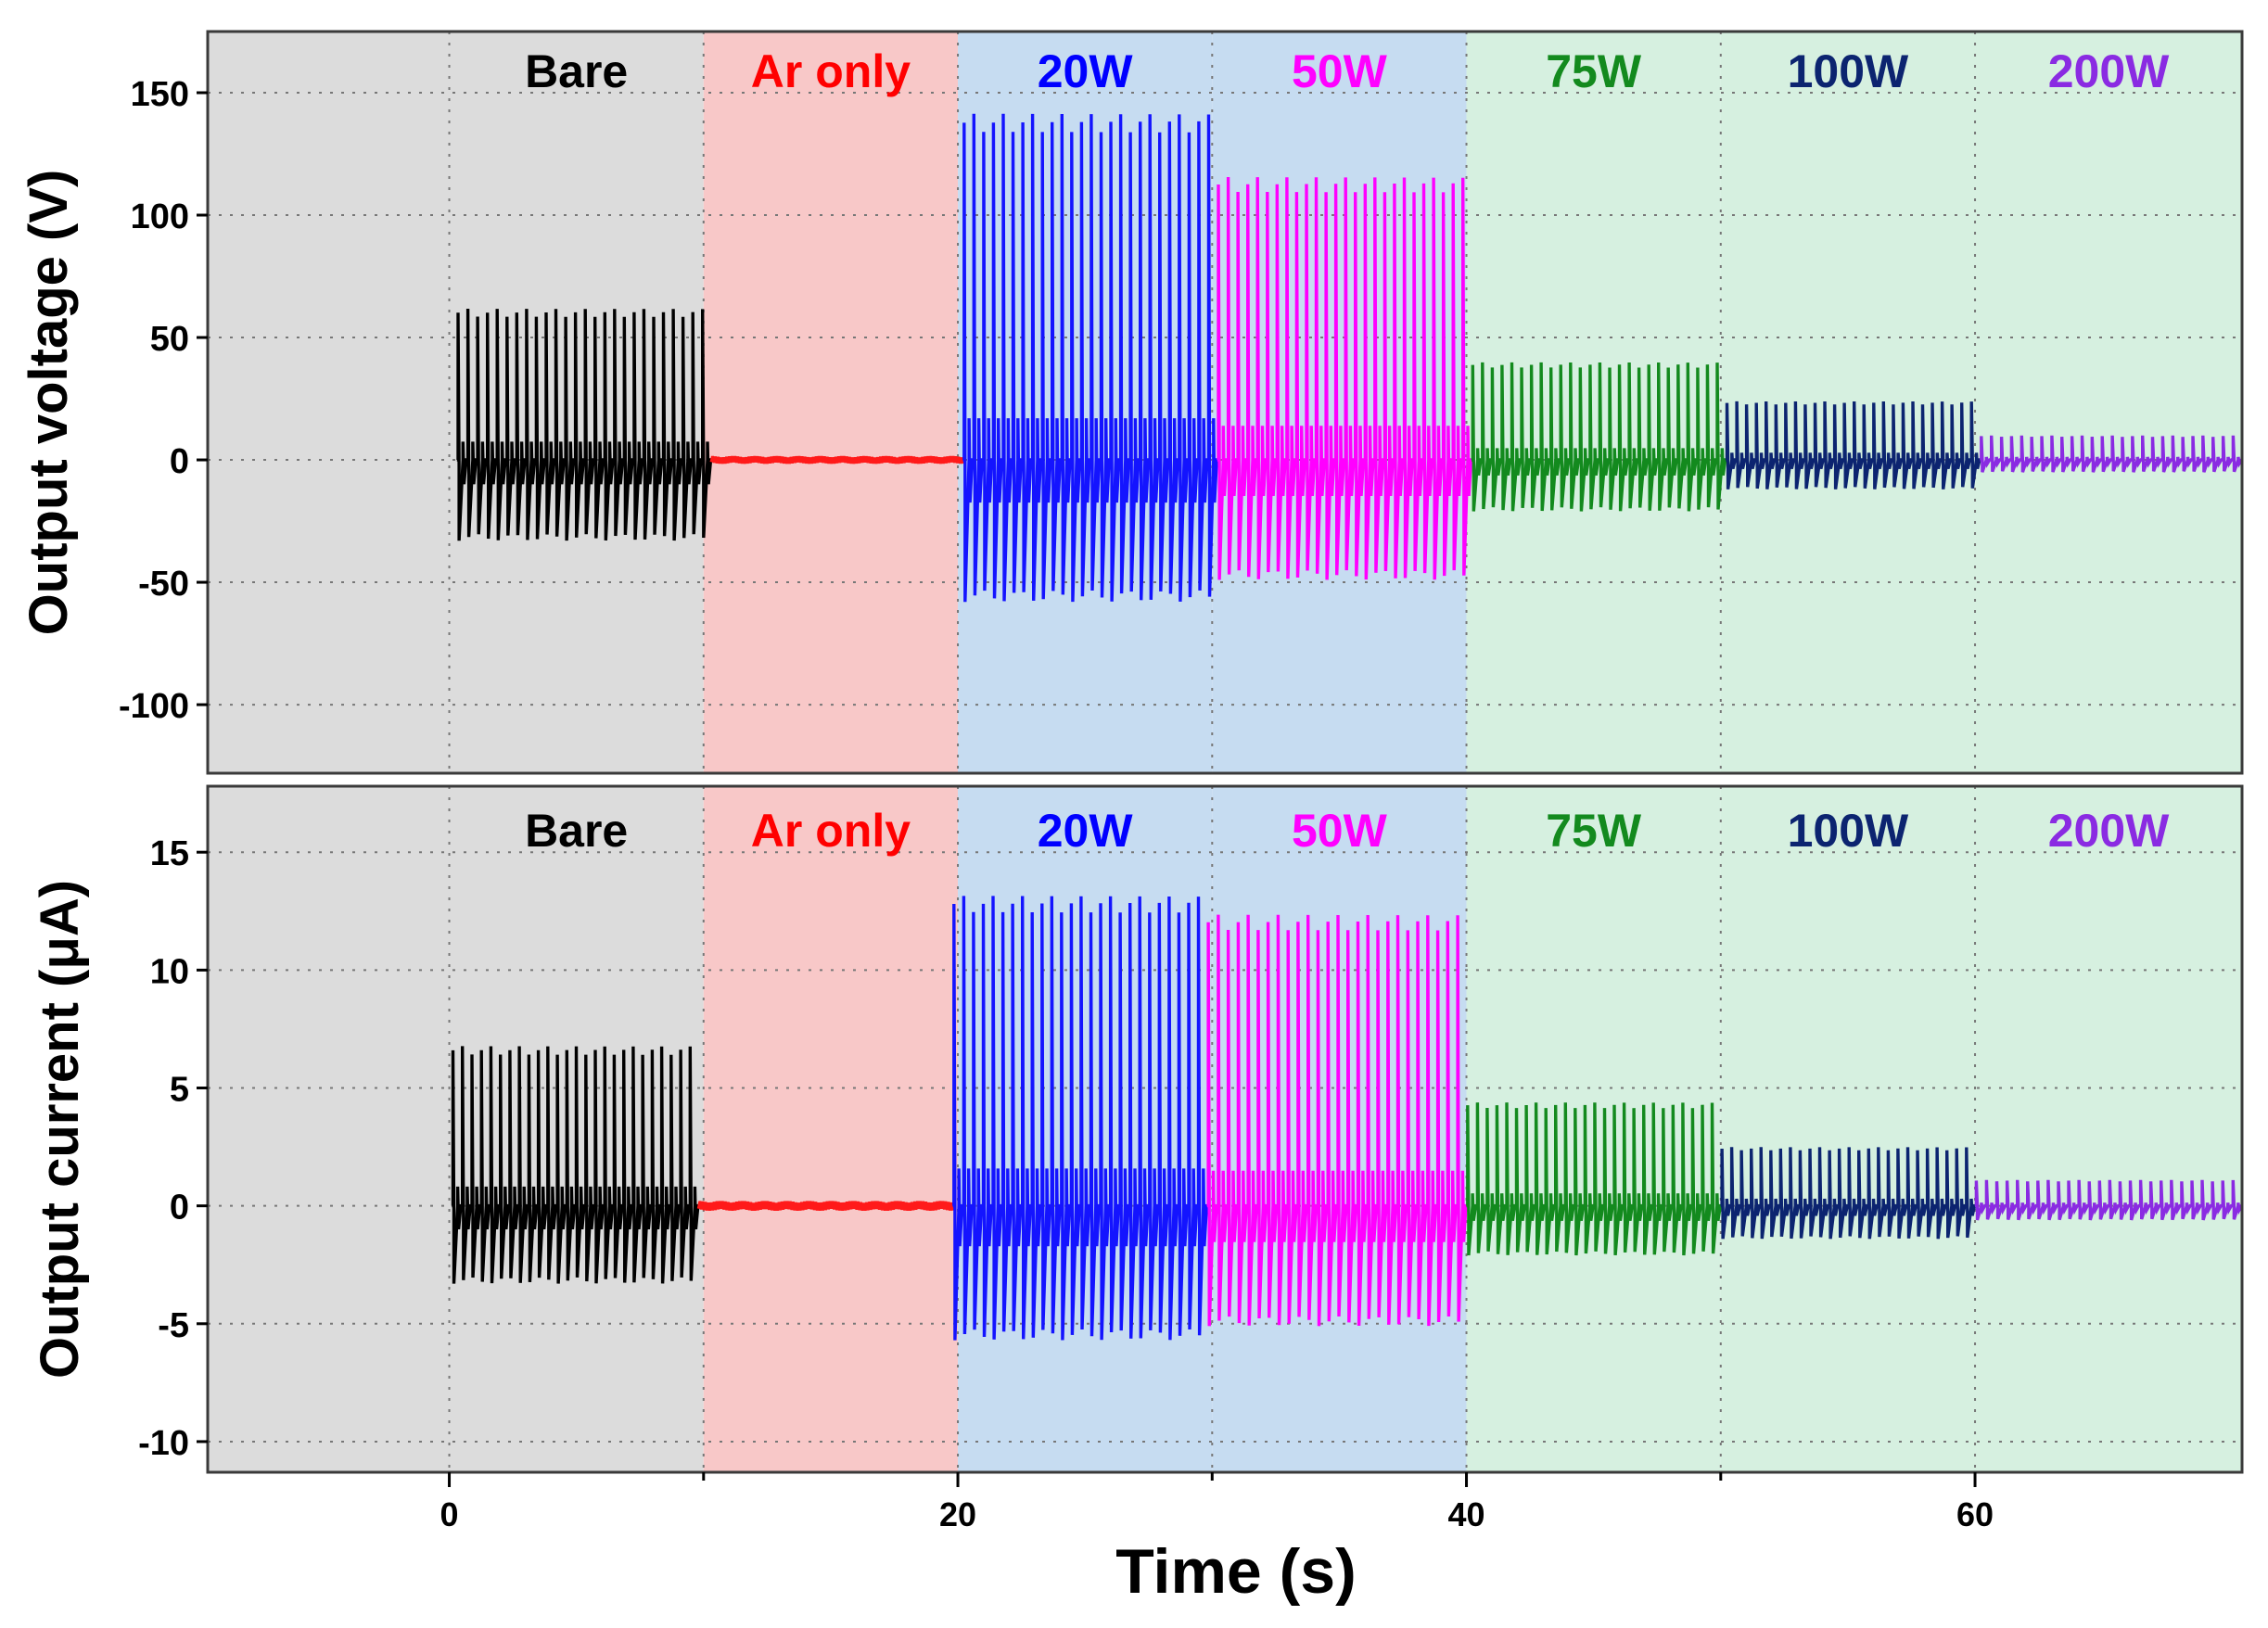 This screenshot has width=2268, height=1628. Describe the element at coordinates (1466, 1514) in the screenshot. I see `x-tick-label-2: 40` at that location.